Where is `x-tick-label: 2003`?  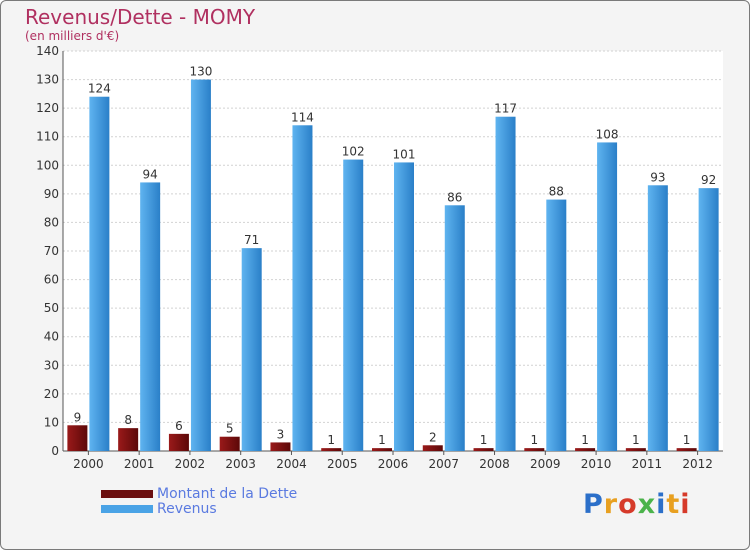 x-tick-label: 2003 is located at coordinates (240, 464).